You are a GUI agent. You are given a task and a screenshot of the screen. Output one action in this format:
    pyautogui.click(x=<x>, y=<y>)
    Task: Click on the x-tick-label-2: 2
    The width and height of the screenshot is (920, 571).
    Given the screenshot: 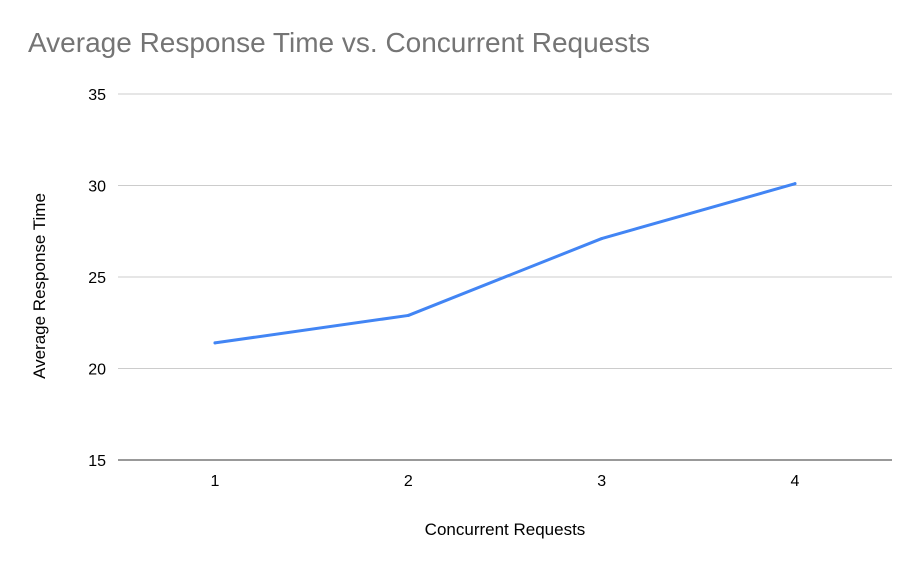 What is the action you would take?
    pyautogui.click(x=408, y=481)
    